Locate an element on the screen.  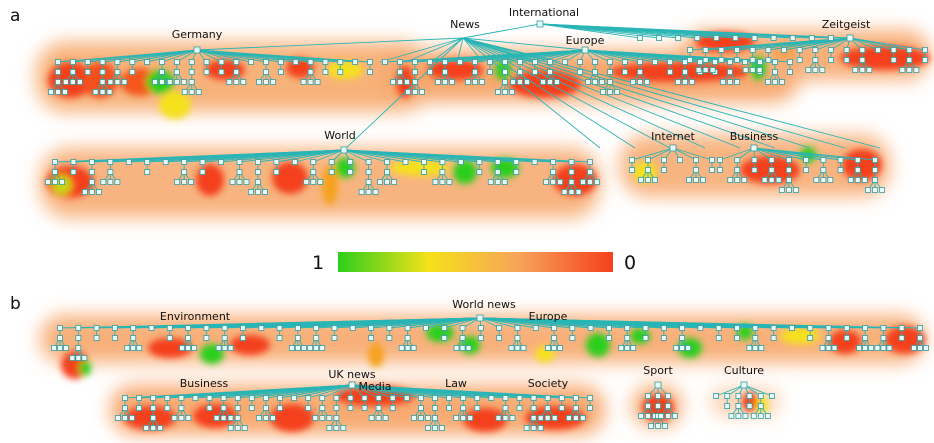
label-world-news: World news is located at coordinates (484, 304).